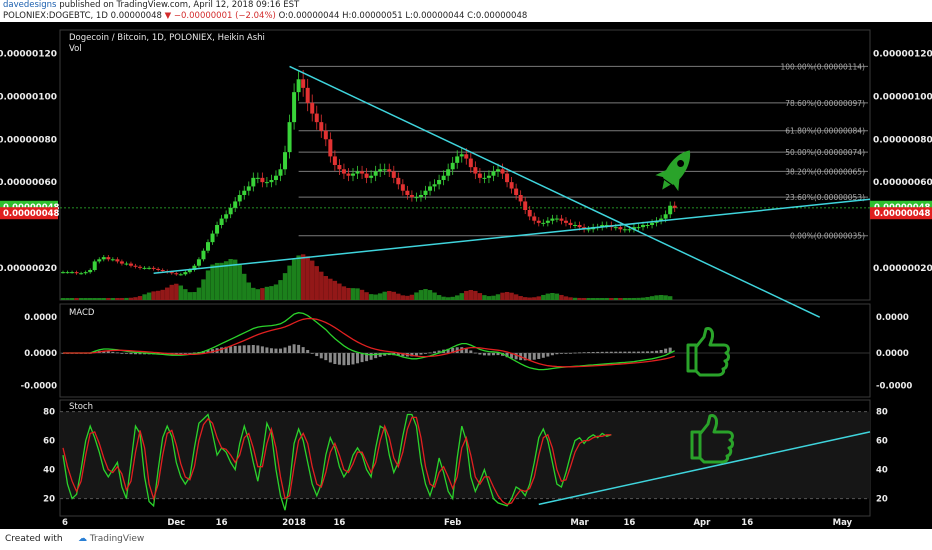 This screenshot has height=550, width=932. I want to click on price-badge, so click(901, 213).